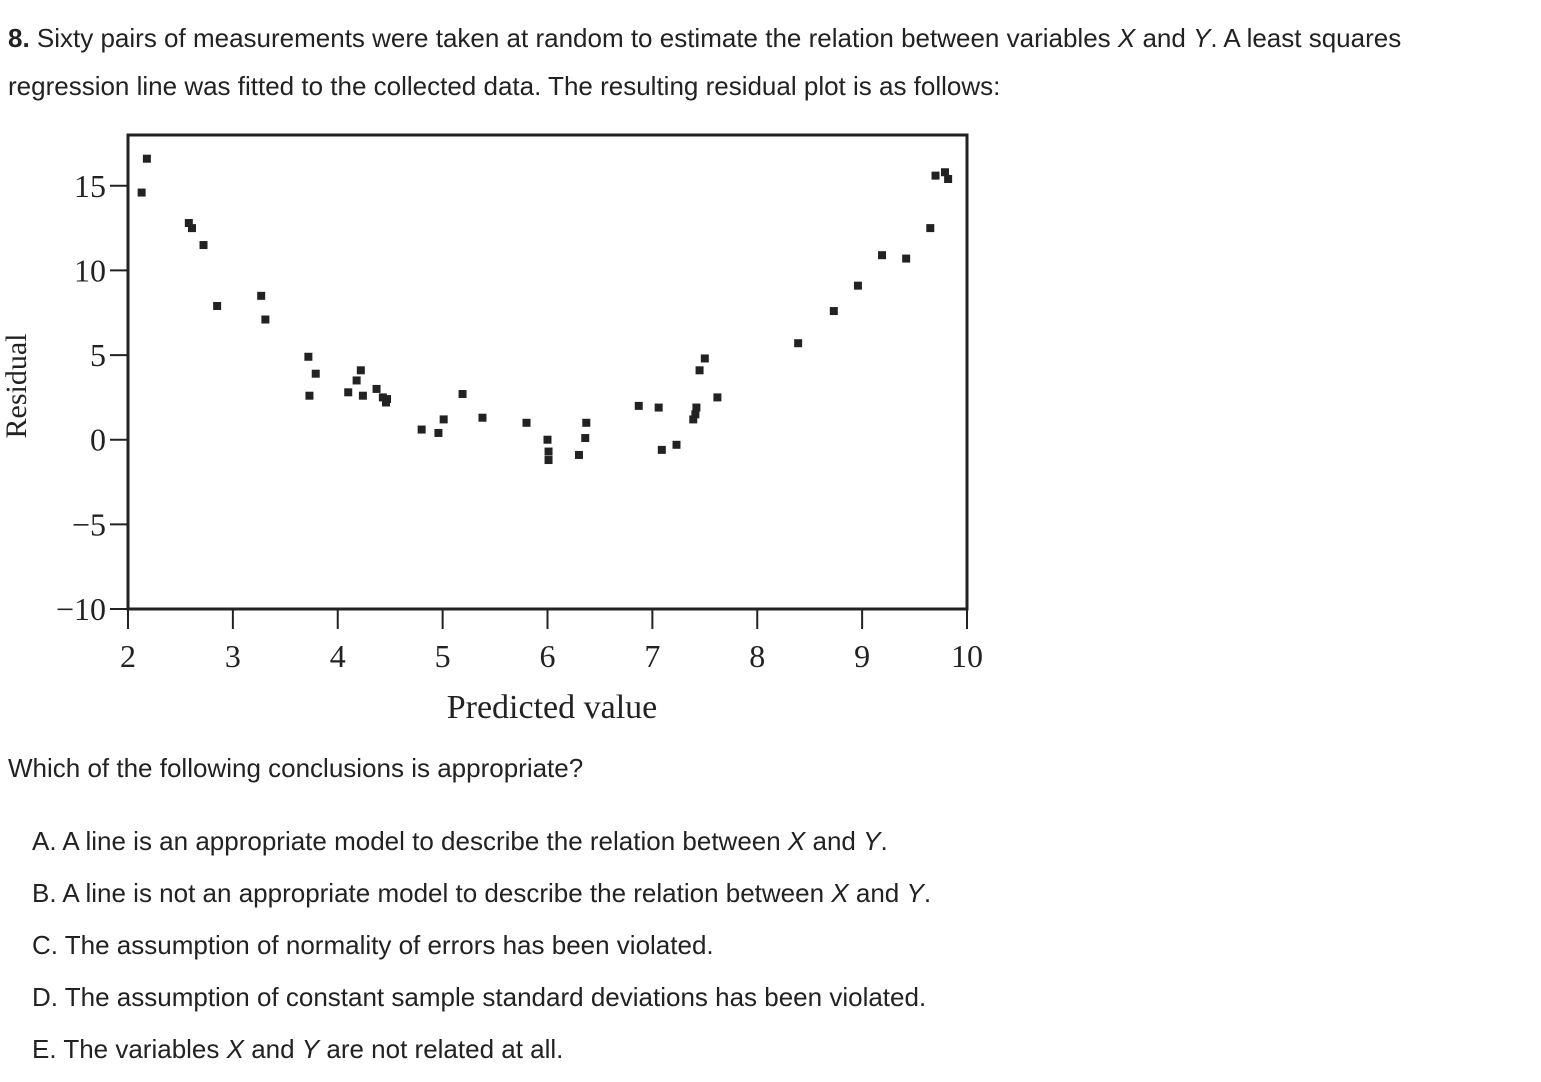  Describe the element at coordinates (1202, 38) in the screenshot. I see `variable-y: Y` at that location.